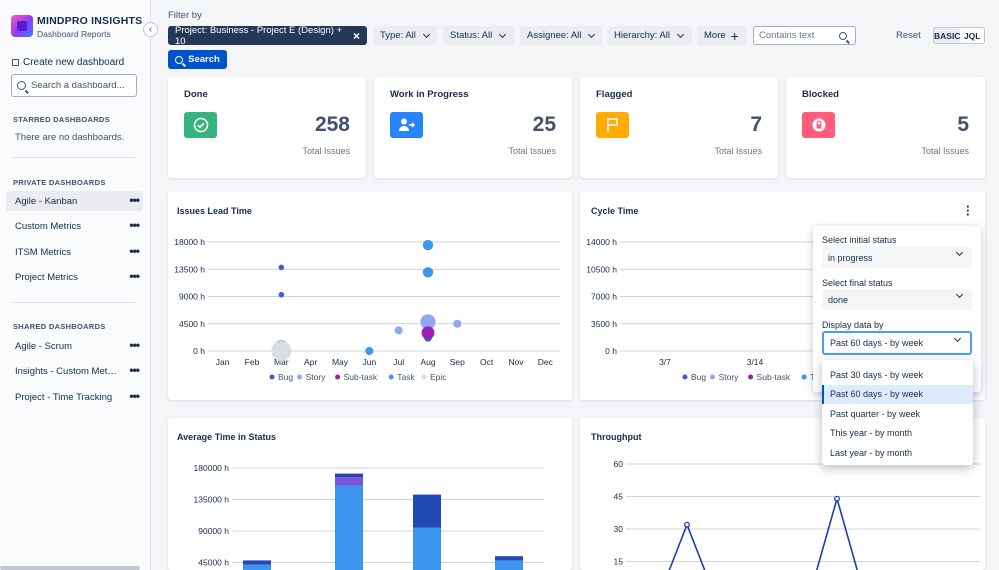  What do you see at coordinates (715, 35) in the screenshot?
I see `more-filters-label: More` at bounding box center [715, 35].